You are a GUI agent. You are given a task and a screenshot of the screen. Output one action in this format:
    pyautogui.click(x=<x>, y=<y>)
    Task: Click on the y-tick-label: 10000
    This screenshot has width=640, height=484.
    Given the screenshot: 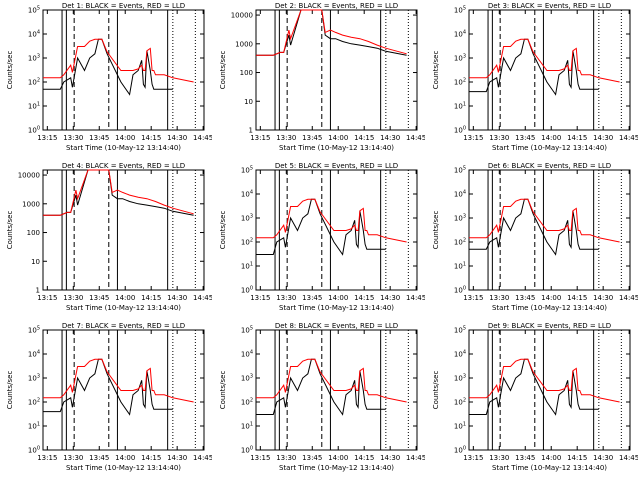 What is the action you would take?
    pyautogui.click(x=29, y=176)
    